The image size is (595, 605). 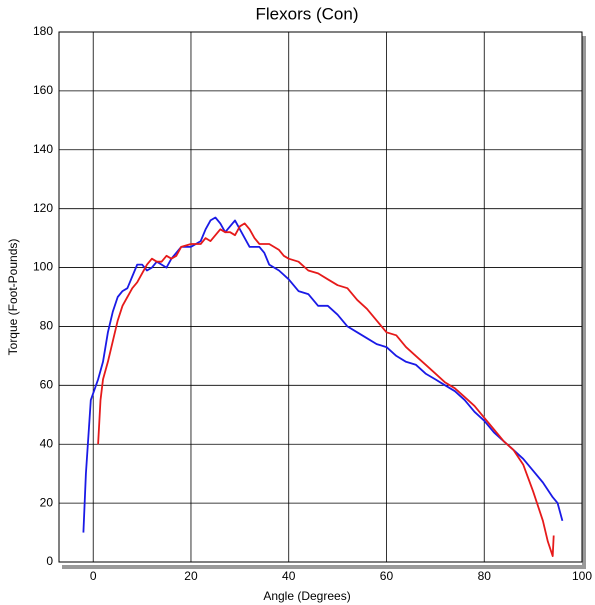 What do you see at coordinates (47, 502) in the screenshot?
I see `y-tick-label: 20` at bounding box center [47, 502].